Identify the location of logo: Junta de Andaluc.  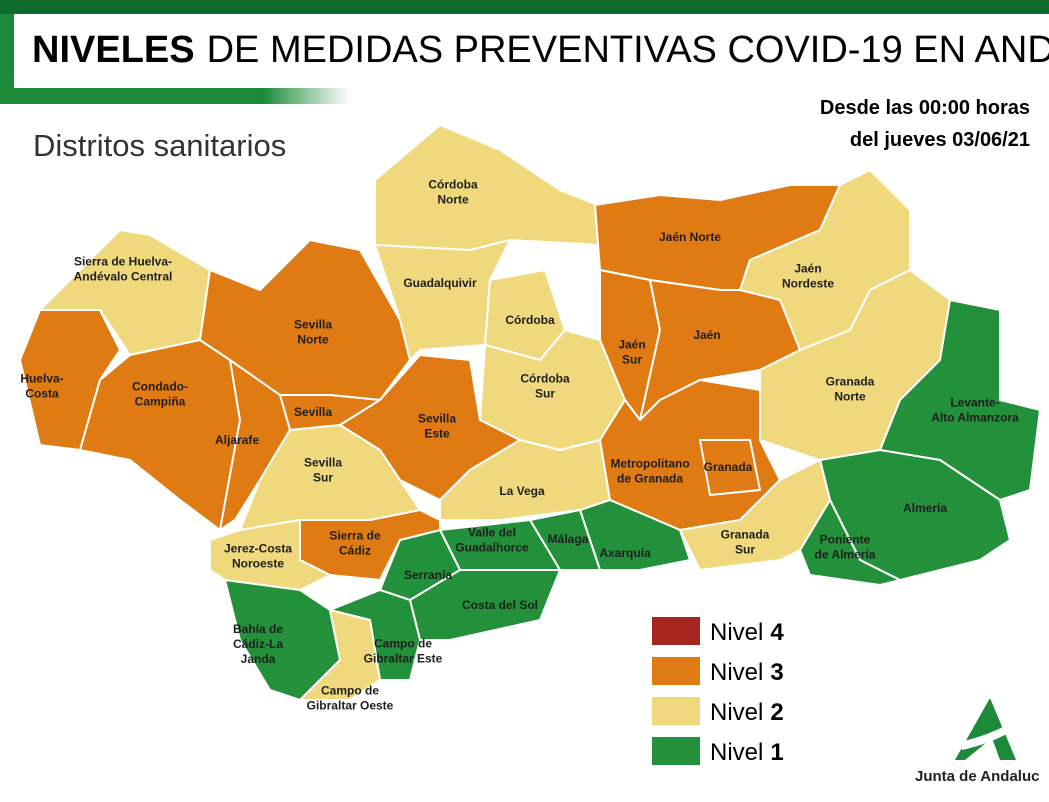
(977, 741).